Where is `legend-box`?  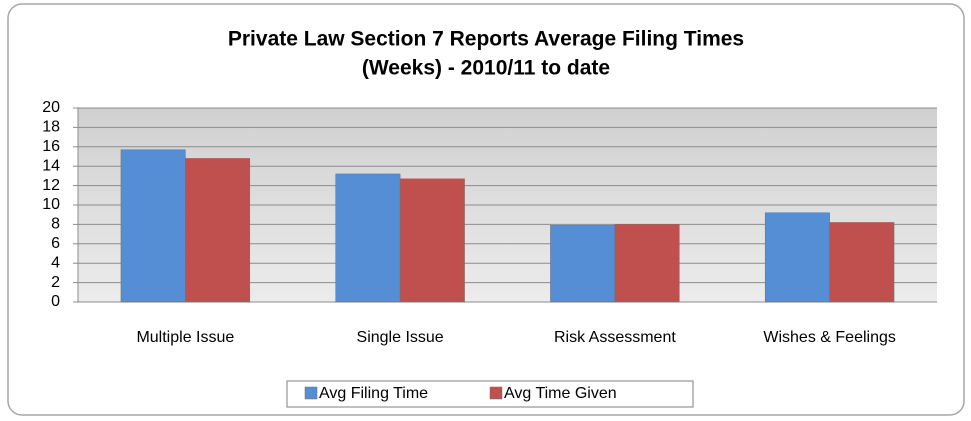 legend-box is located at coordinates (490, 394).